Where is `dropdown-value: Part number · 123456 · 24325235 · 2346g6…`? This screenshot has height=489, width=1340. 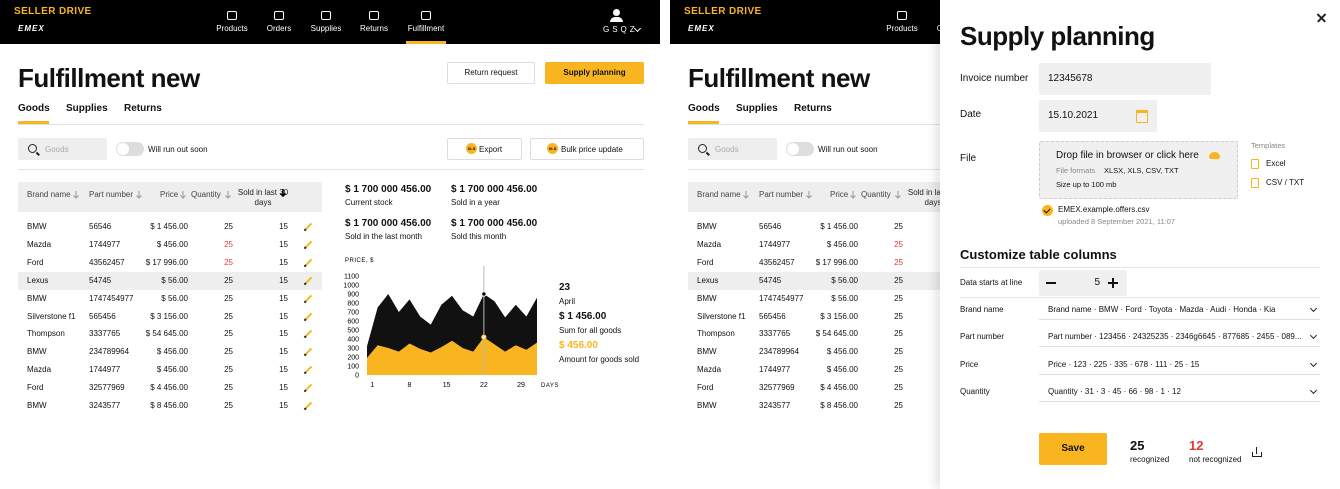 dropdown-value: Part number · 123456 · 24325235 · 2346g6… is located at coordinates (1175, 337).